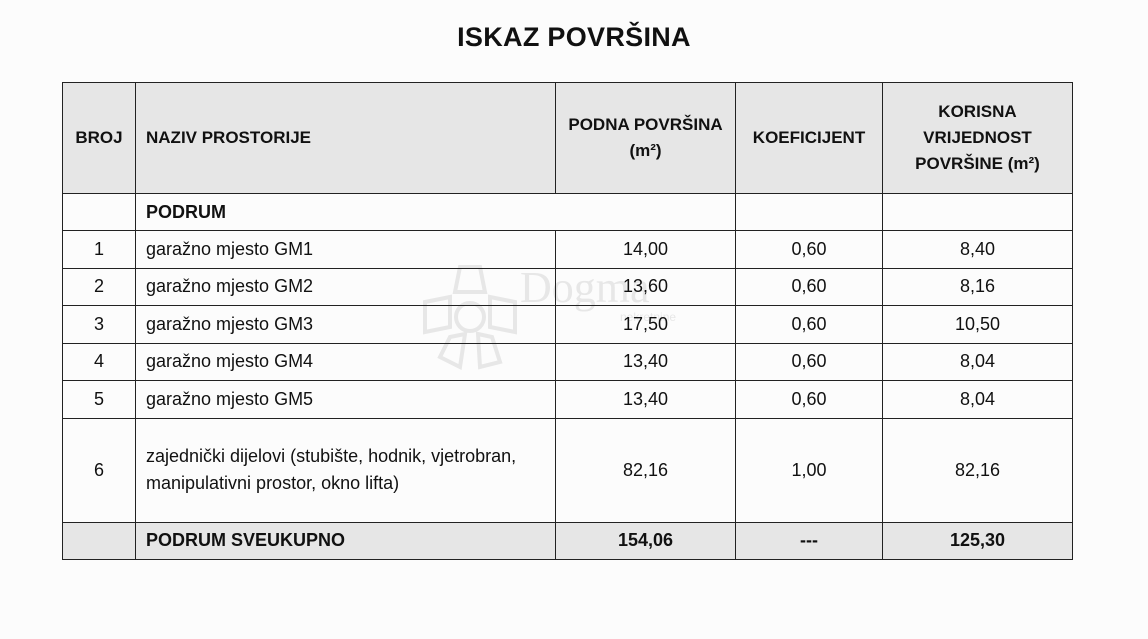 The height and width of the screenshot is (639, 1148). I want to click on cell-korisna: 82,16, so click(977, 470).